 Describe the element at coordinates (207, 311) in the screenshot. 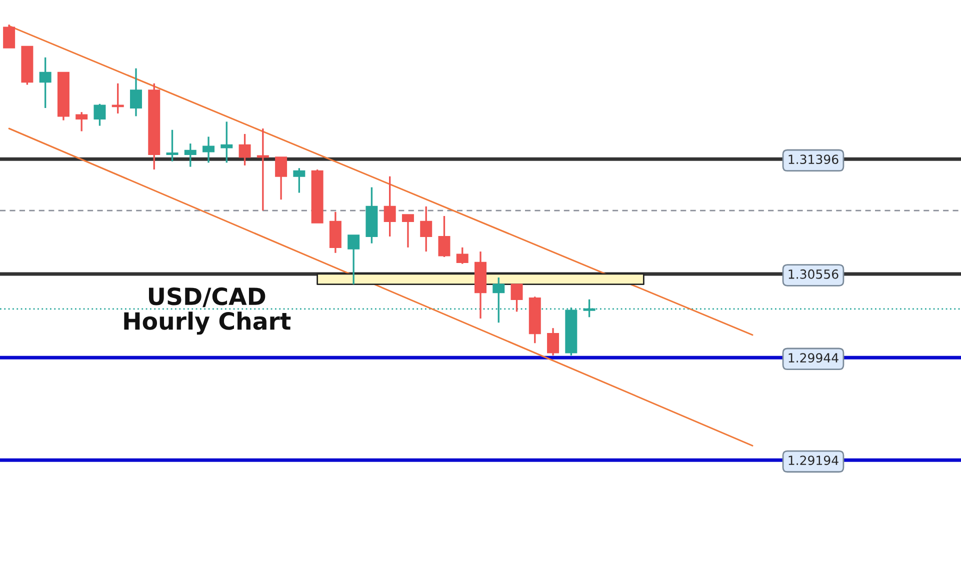

I see `annotation: USD/CAD Hourly Chart` at that location.